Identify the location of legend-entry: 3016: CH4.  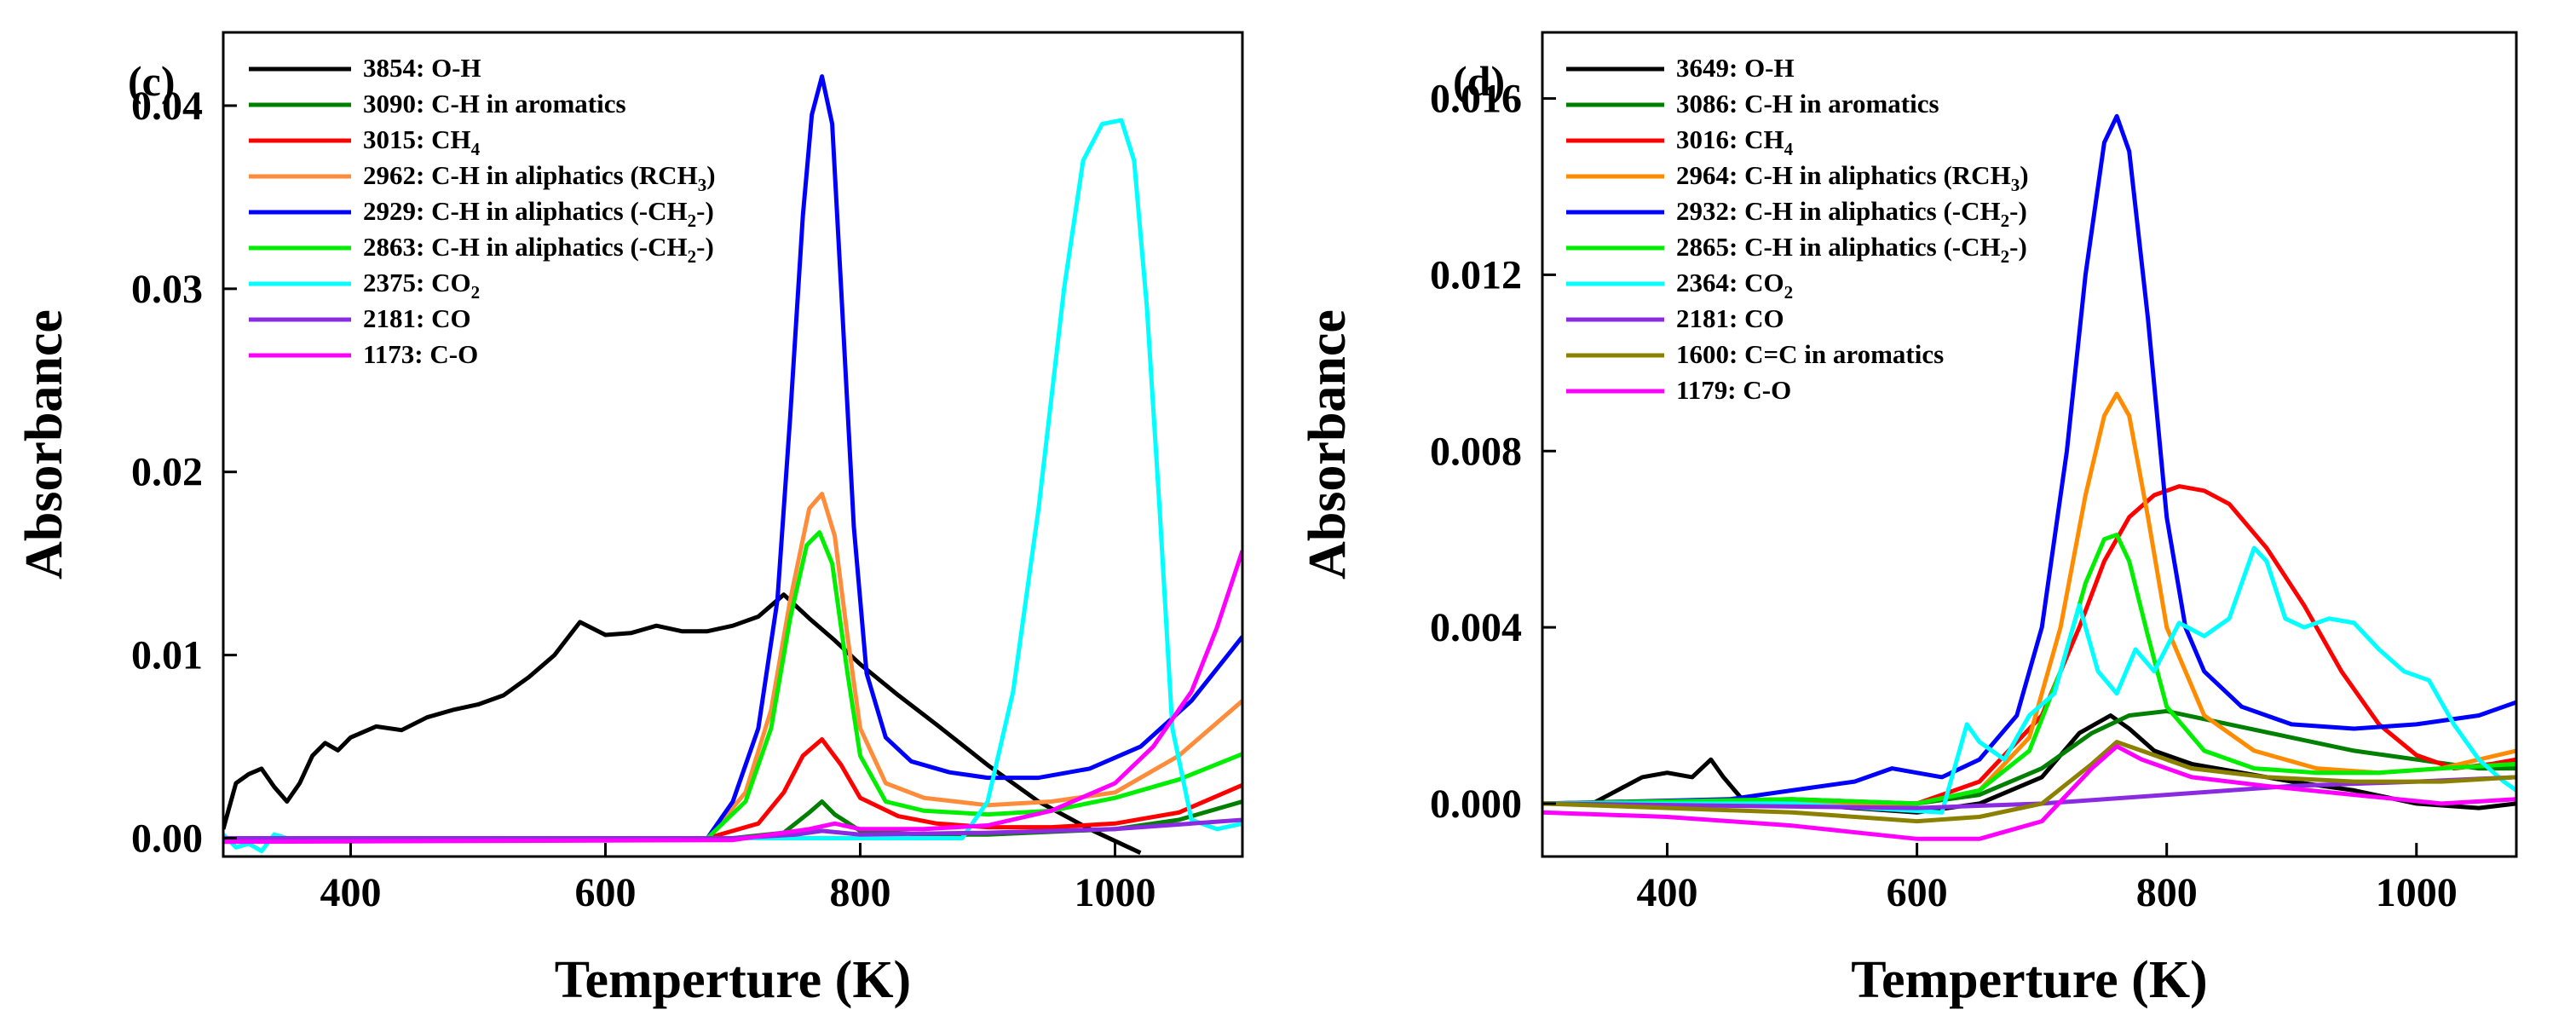
(1735, 141).